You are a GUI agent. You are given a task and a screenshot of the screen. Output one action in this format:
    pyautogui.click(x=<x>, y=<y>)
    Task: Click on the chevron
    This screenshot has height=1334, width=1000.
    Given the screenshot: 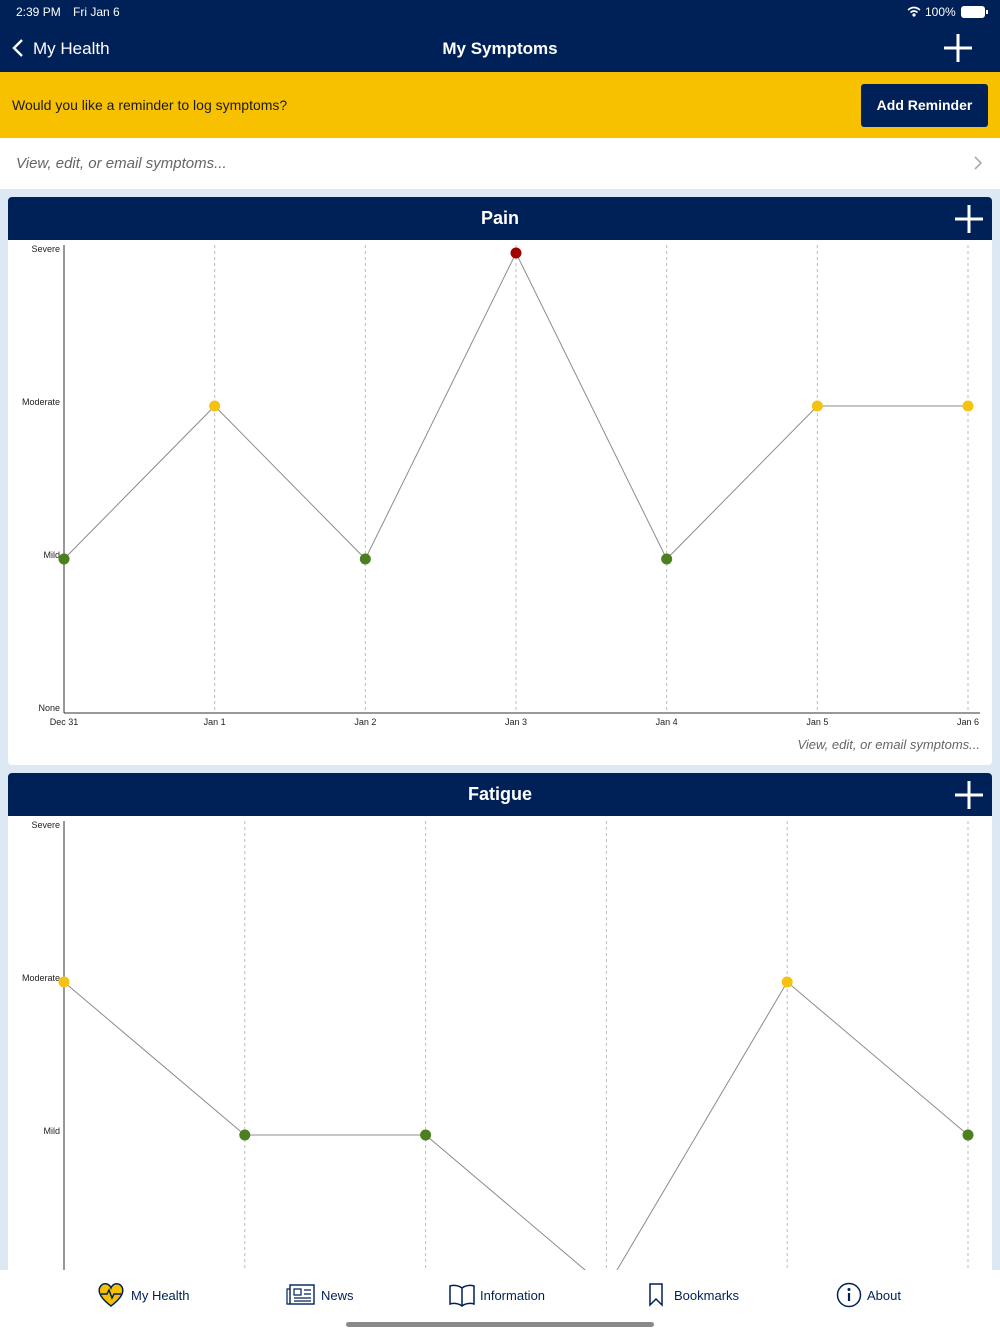 What is the action you would take?
    pyautogui.click(x=978, y=163)
    